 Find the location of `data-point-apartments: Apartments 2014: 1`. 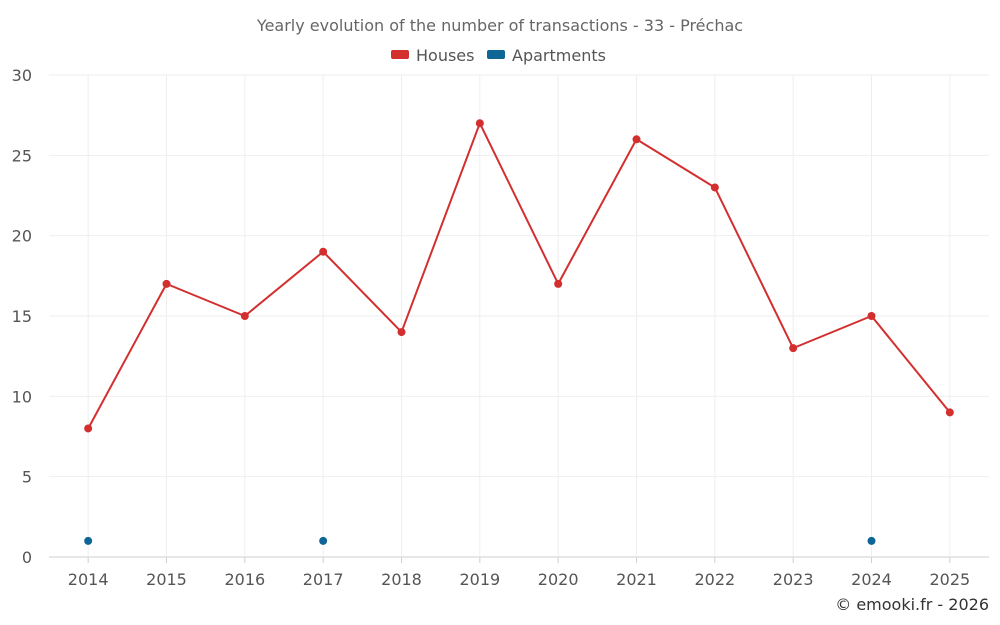

data-point-apartments: Apartments 2014: 1 is located at coordinates (88, 540).